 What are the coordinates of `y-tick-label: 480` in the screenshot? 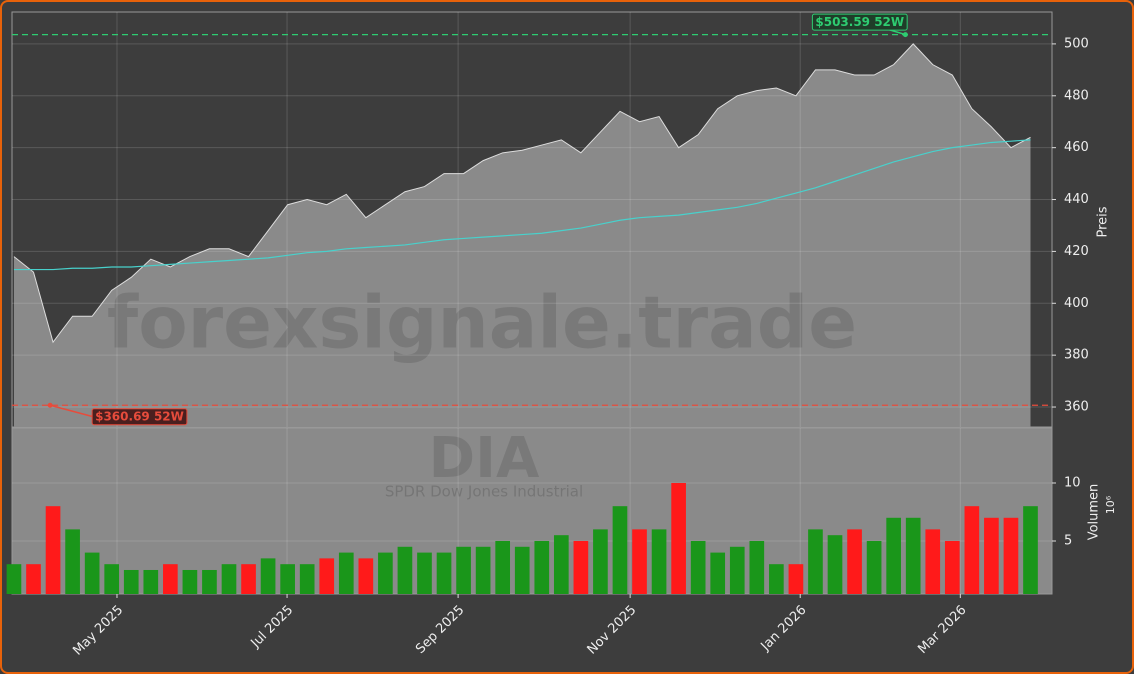 It's located at (1076, 95).